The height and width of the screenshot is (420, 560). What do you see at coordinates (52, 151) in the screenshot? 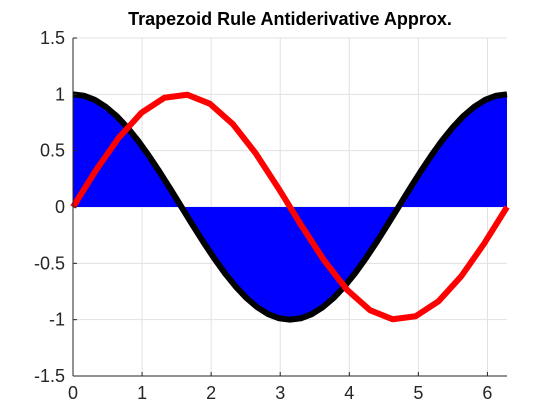
I see `y-tick-label: 0.5` at bounding box center [52, 151].